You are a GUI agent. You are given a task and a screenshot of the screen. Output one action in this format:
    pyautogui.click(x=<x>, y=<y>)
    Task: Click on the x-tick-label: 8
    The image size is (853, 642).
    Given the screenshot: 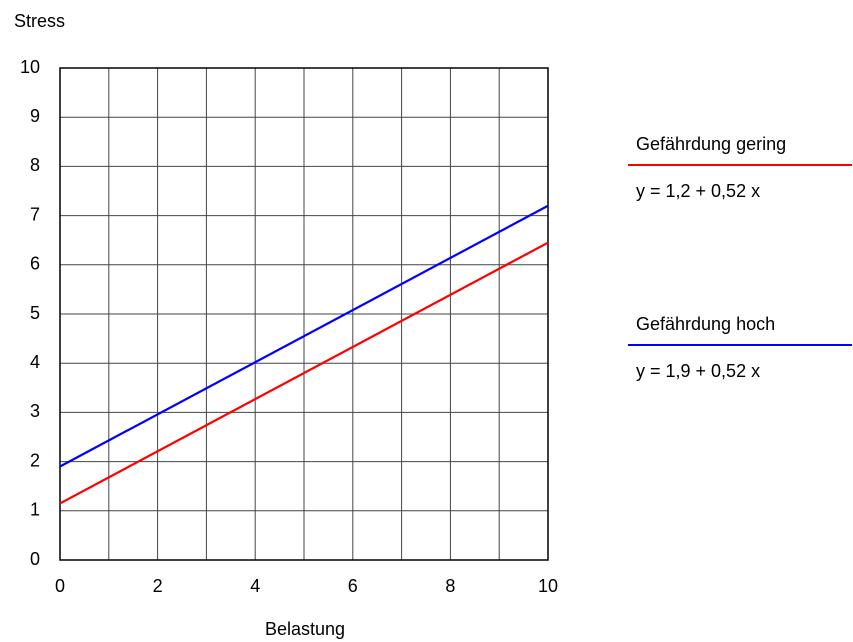 What is the action you would take?
    pyautogui.click(x=450, y=586)
    